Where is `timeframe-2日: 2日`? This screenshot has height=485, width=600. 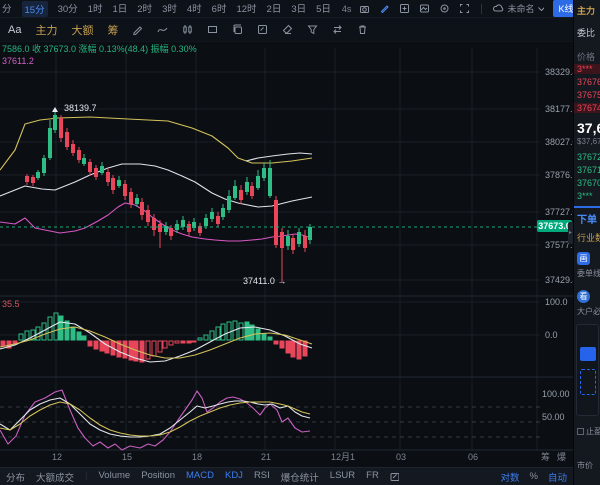 timeframe-2日: 2日 is located at coordinates (274, 9).